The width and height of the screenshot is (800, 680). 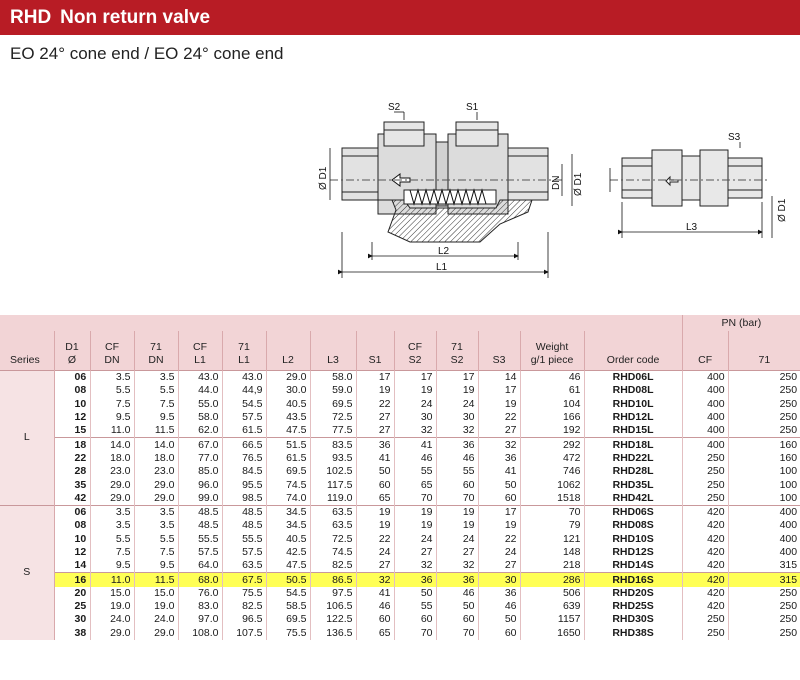 I want to click on table-cell: 19.0, so click(x=155, y=607).